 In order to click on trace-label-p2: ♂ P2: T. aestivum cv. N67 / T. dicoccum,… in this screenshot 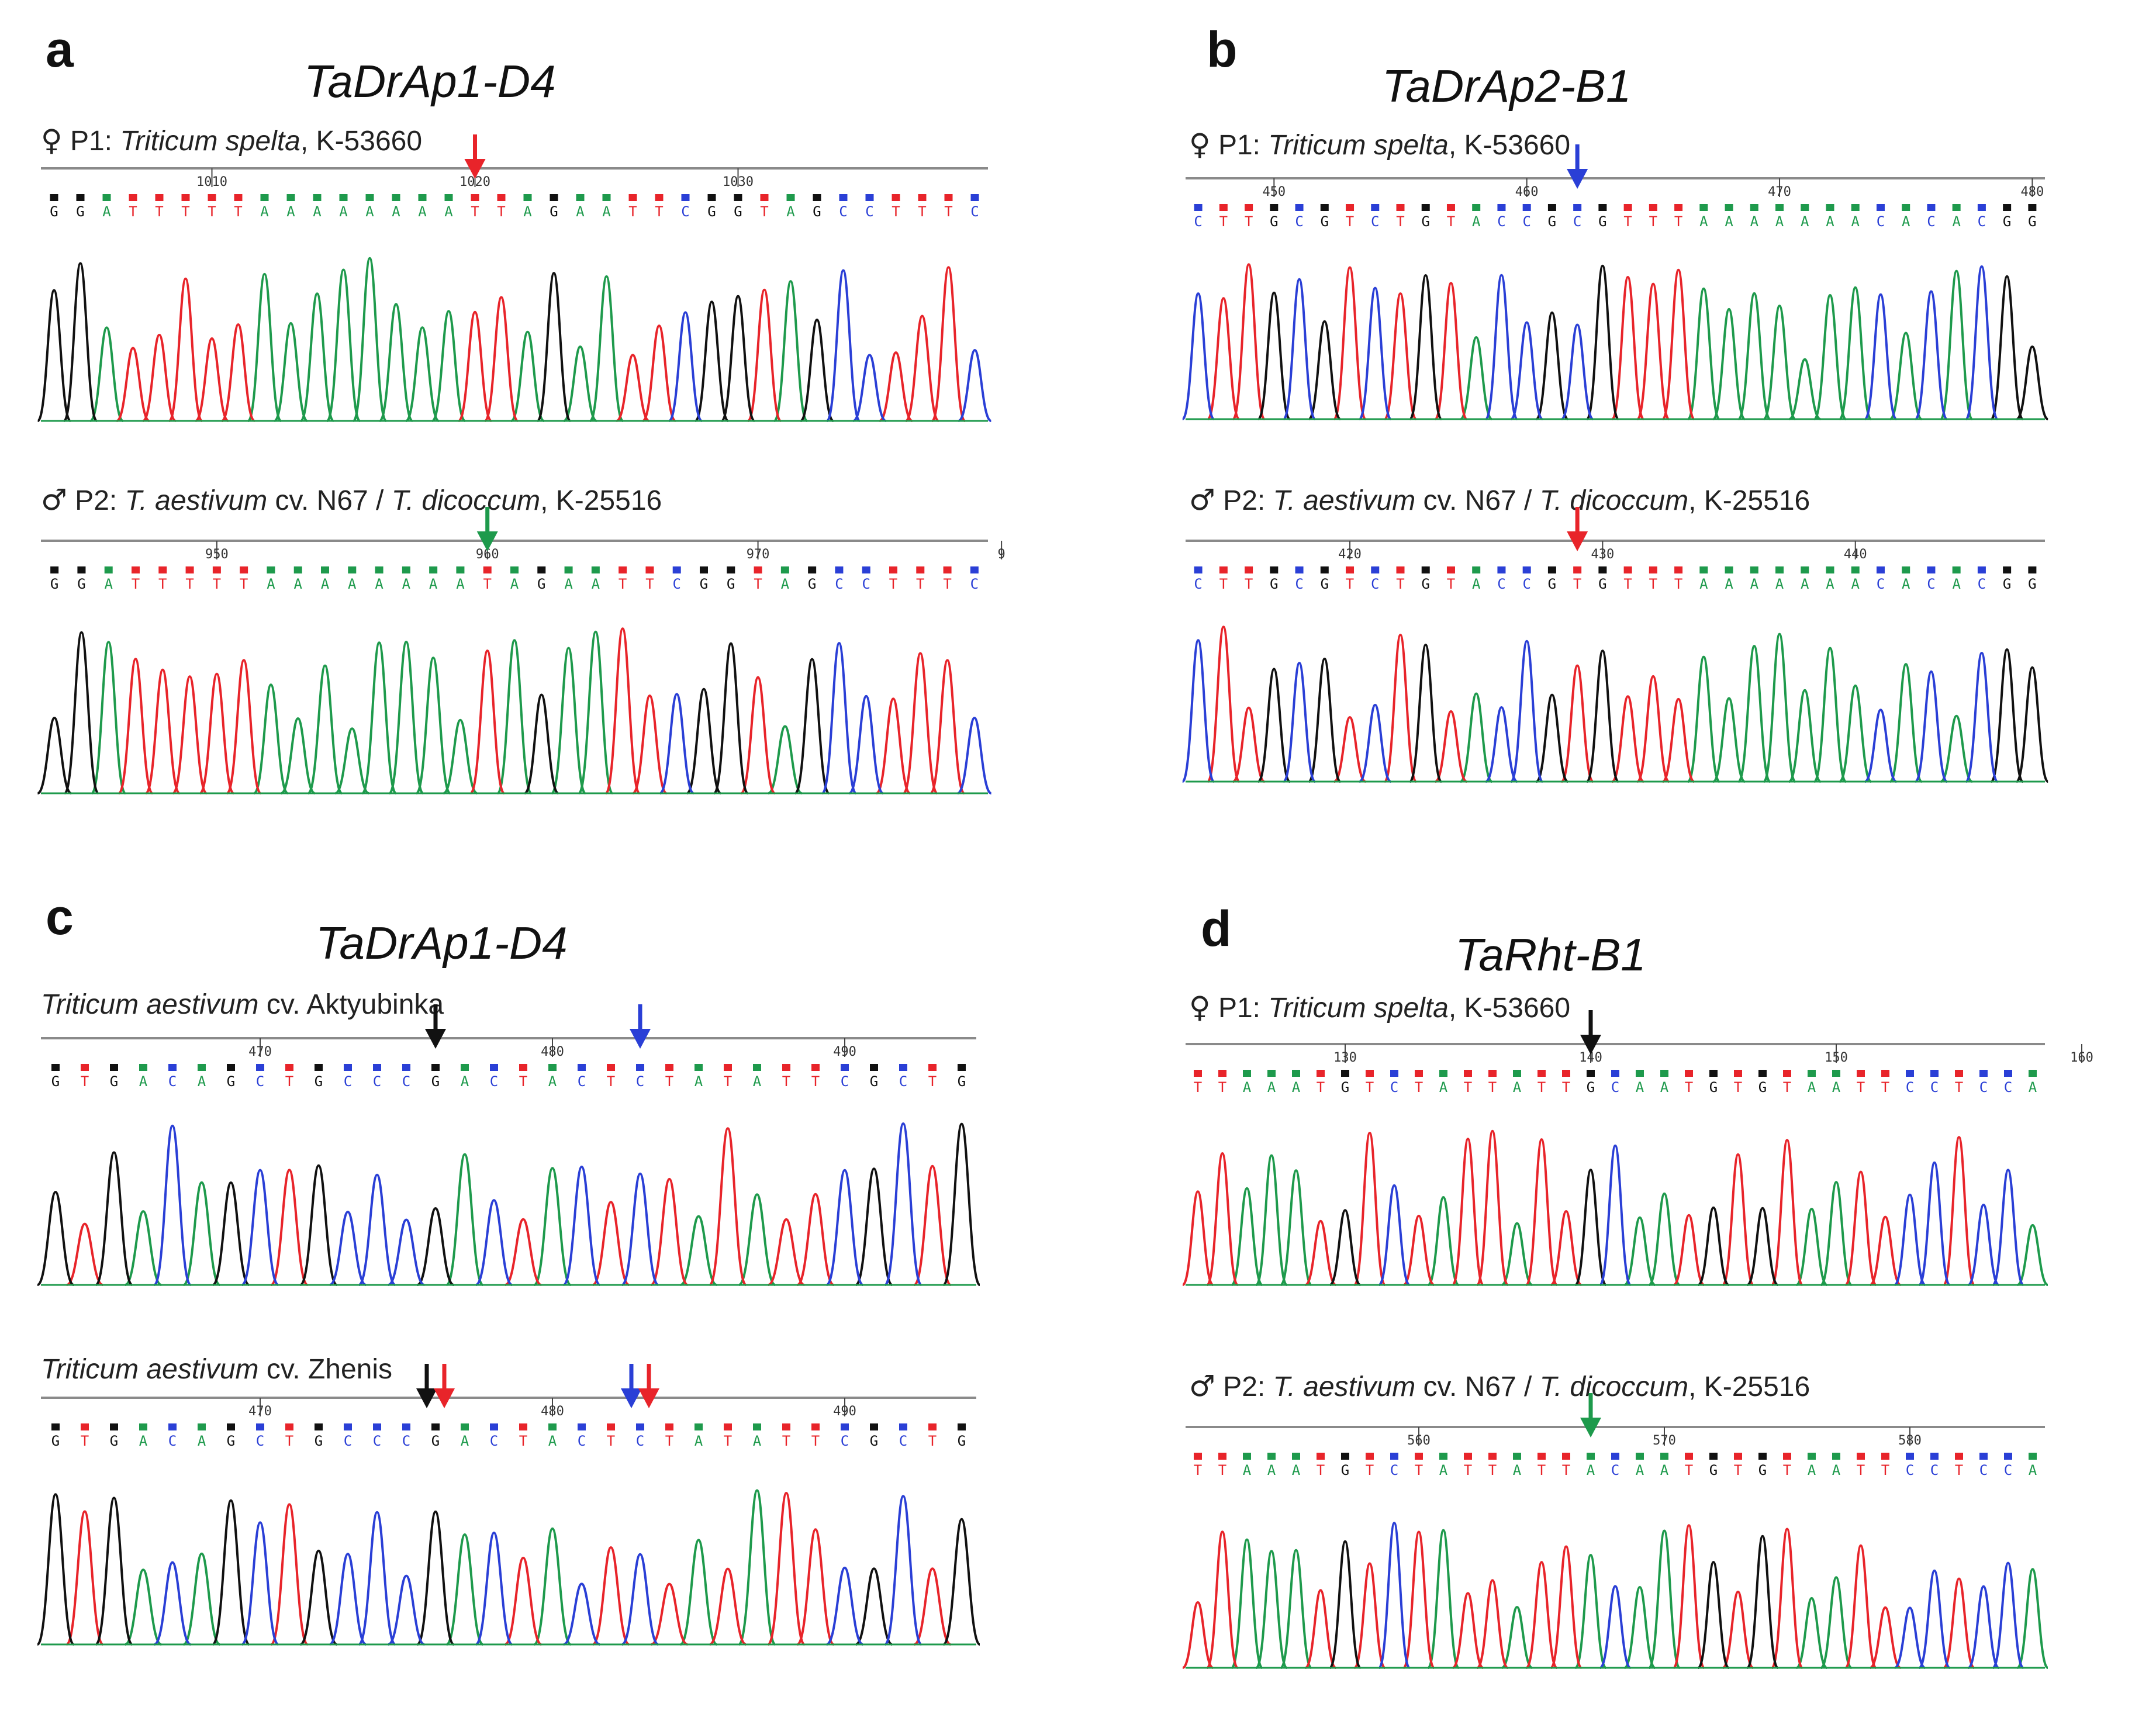, I will do `click(1500, 1386)`.